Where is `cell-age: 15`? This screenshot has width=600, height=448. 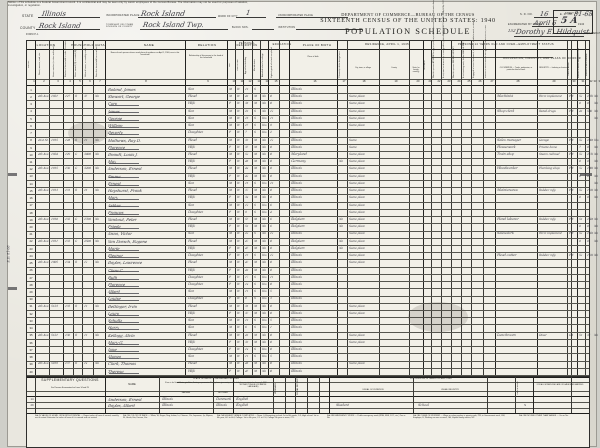 cell-age: 15 is located at coordinates (246, 125).